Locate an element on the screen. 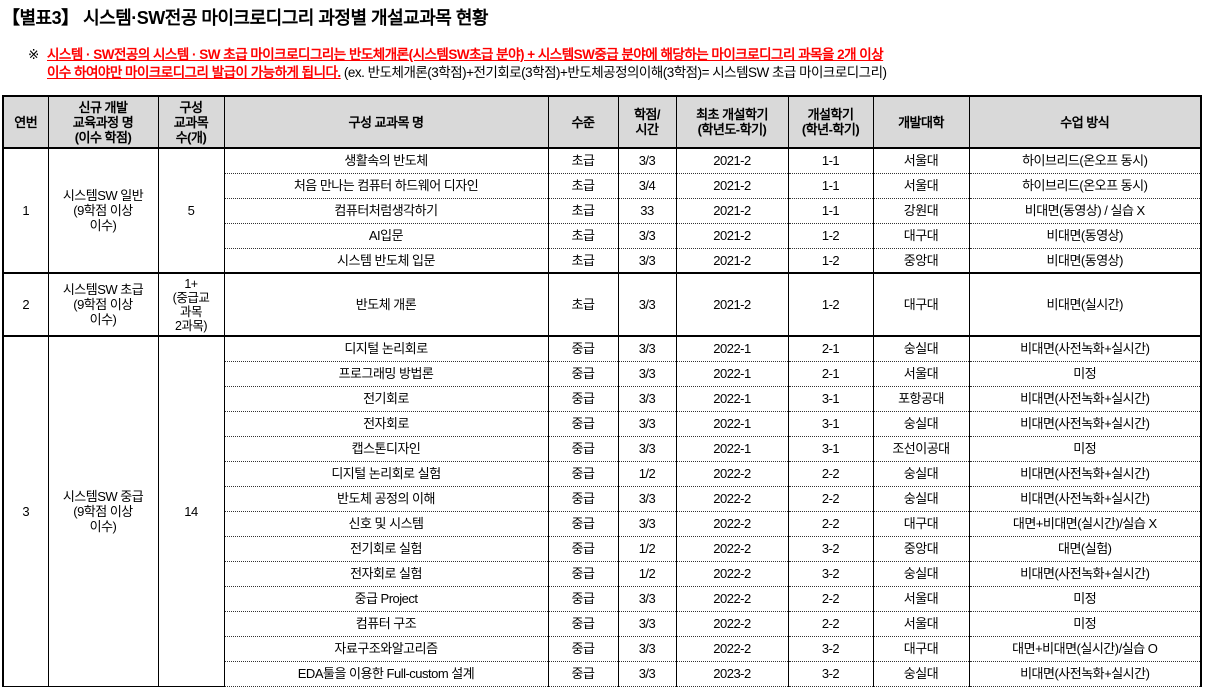 This screenshot has height=698, width=1207. credit-cell: 3/4 is located at coordinates (647, 185).